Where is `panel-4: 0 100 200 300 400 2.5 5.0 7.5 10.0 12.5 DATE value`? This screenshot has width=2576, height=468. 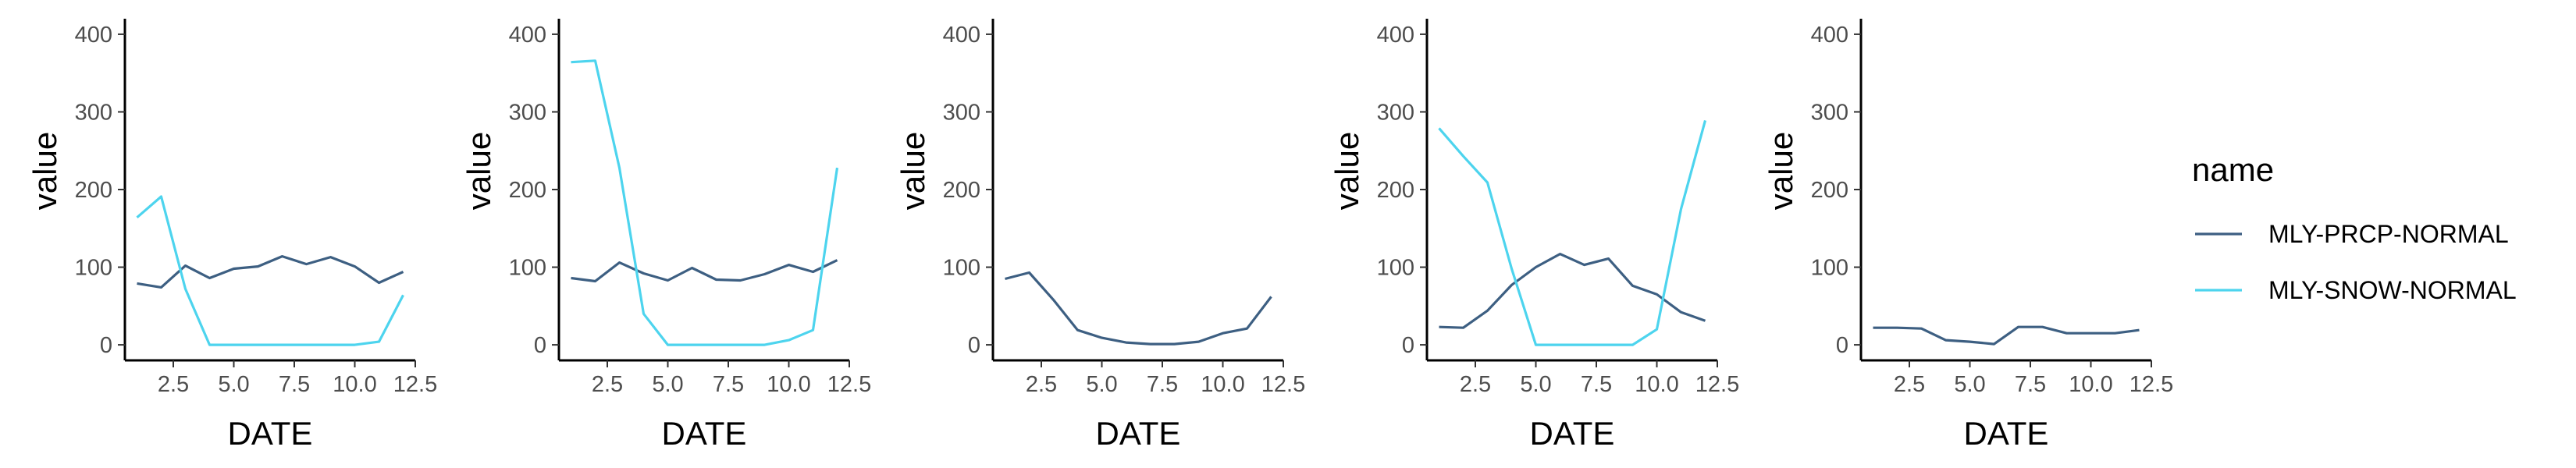 panel-4: 0 100 200 300 400 2.5 5.0 7.5 10.0 12.5 DATE value is located at coordinates (1534, 236).